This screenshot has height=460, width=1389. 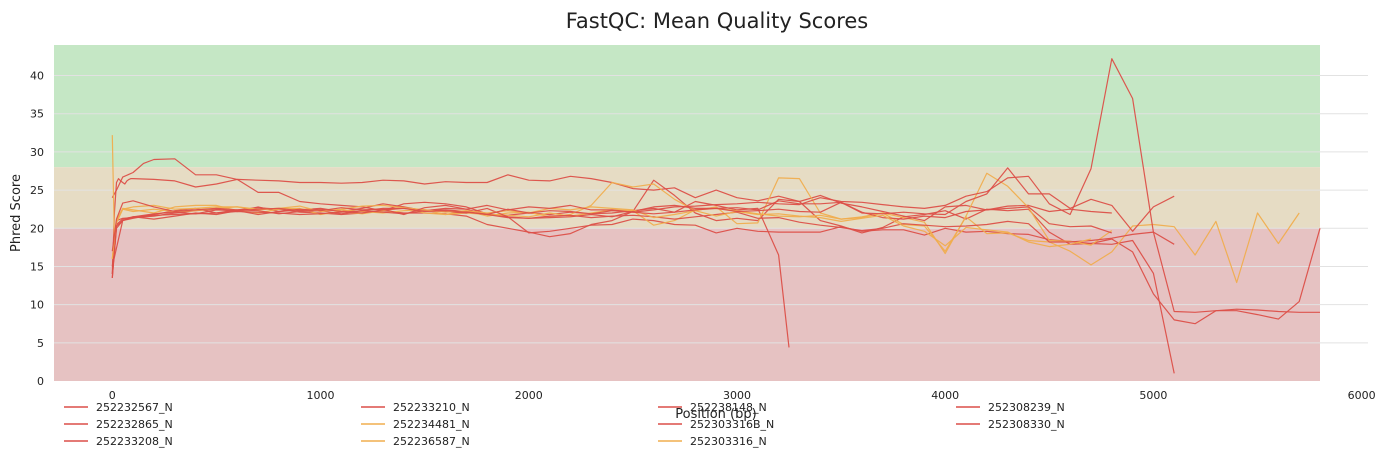 I want to click on legend-label-252236587_N: 252236587_N, so click(x=431, y=441).